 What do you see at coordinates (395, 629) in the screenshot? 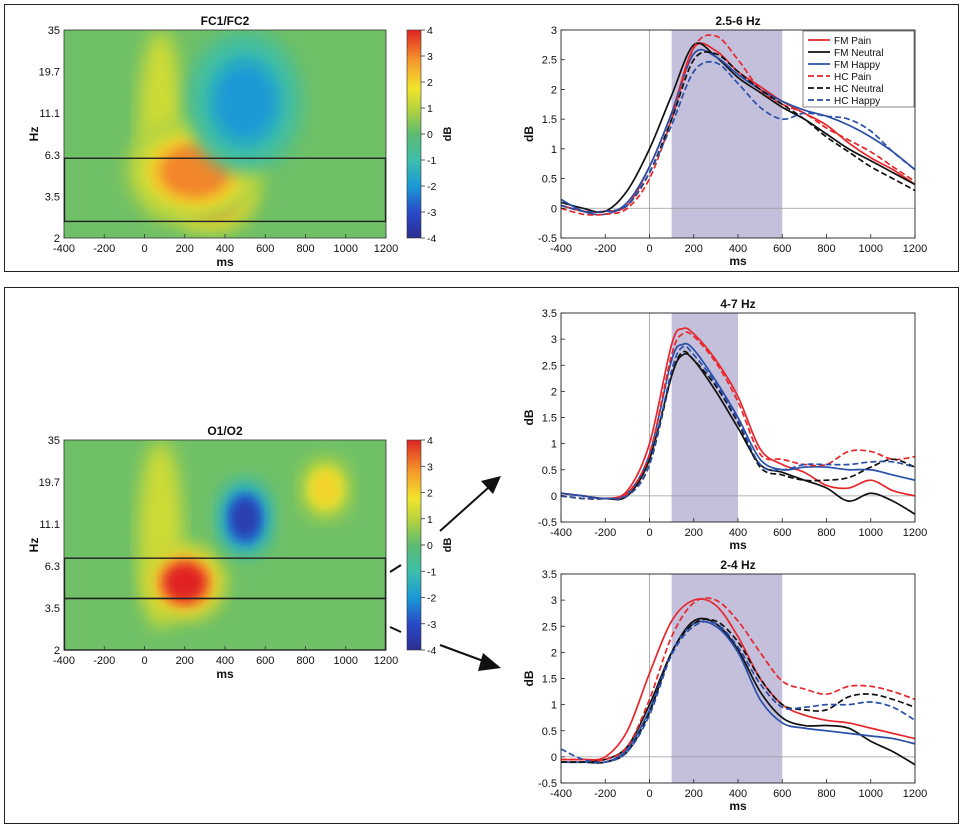
I see `arrow-tick-lower` at bounding box center [395, 629].